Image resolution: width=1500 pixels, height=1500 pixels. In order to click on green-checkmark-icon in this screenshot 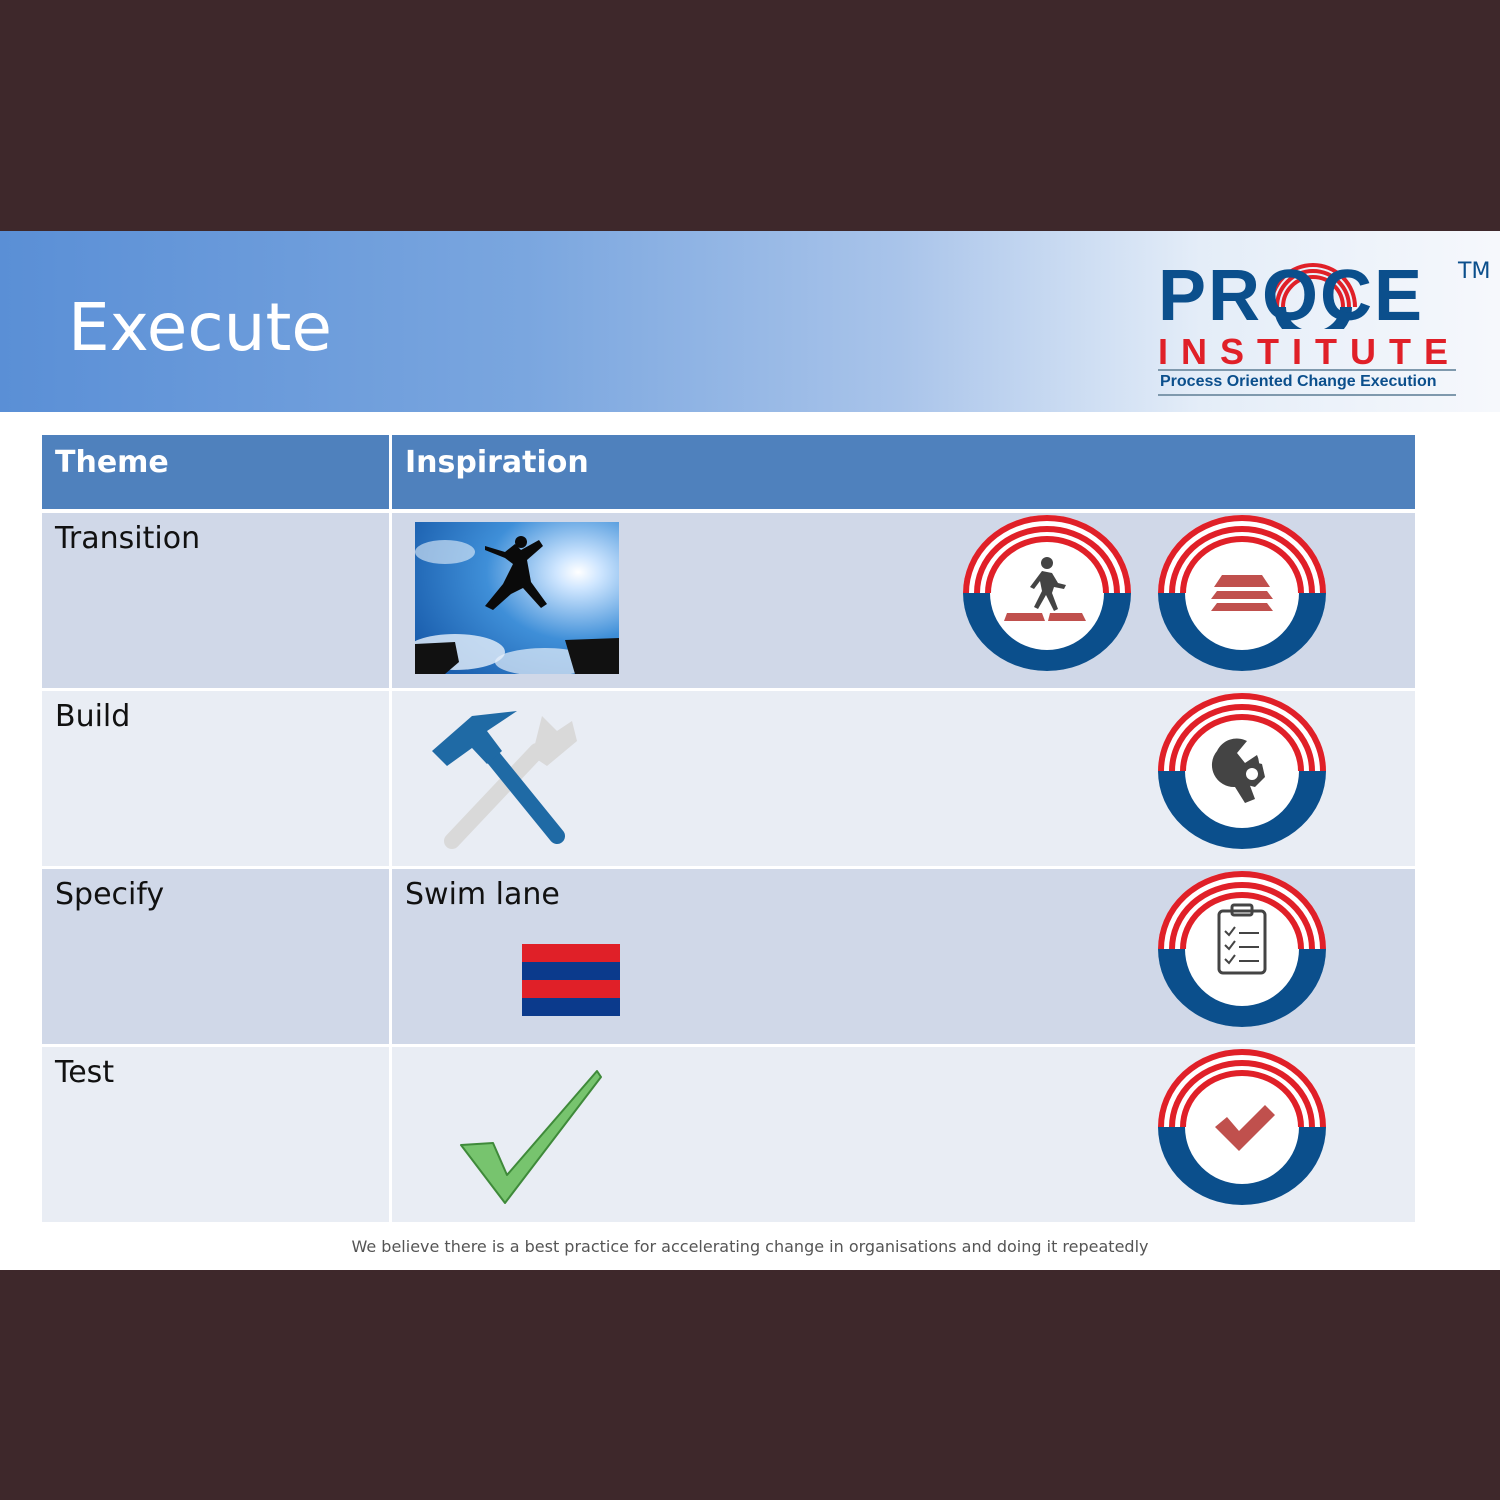, I will do `click(531, 1137)`.